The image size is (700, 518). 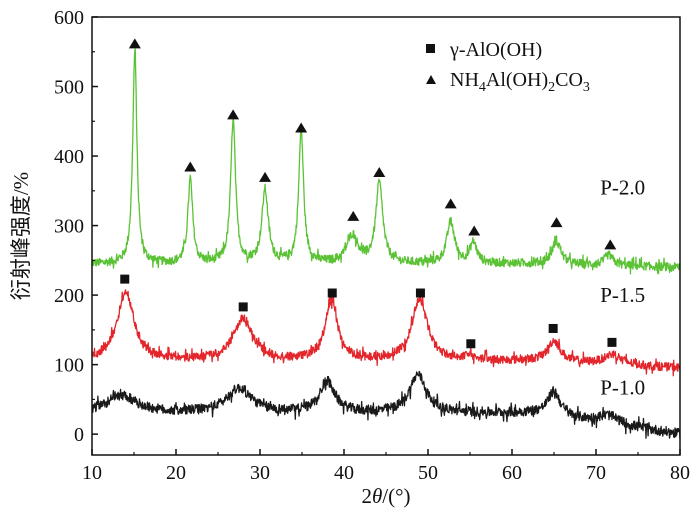 What do you see at coordinates (69, 227) in the screenshot?
I see `y-tick-label: 300` at bounding box center [69, 227].